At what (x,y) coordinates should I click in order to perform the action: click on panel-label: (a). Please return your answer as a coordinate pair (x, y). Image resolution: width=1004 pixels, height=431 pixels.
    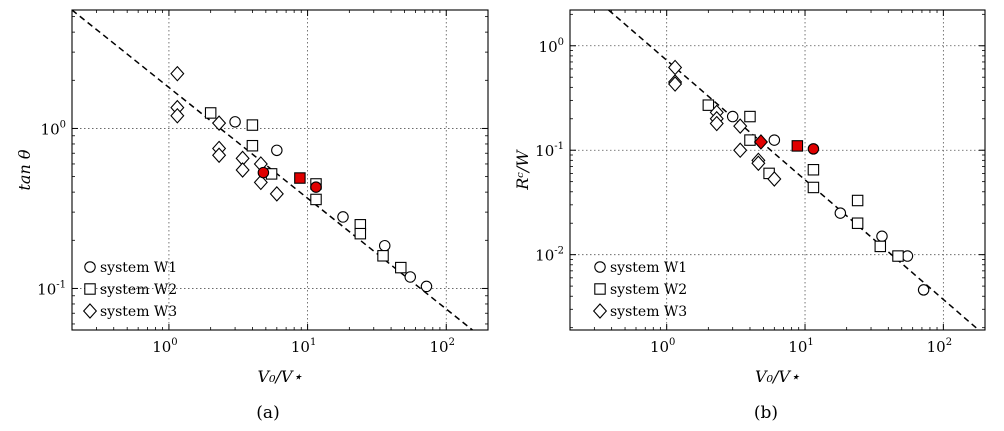
    Looking at the image, I should click on (267, 413).